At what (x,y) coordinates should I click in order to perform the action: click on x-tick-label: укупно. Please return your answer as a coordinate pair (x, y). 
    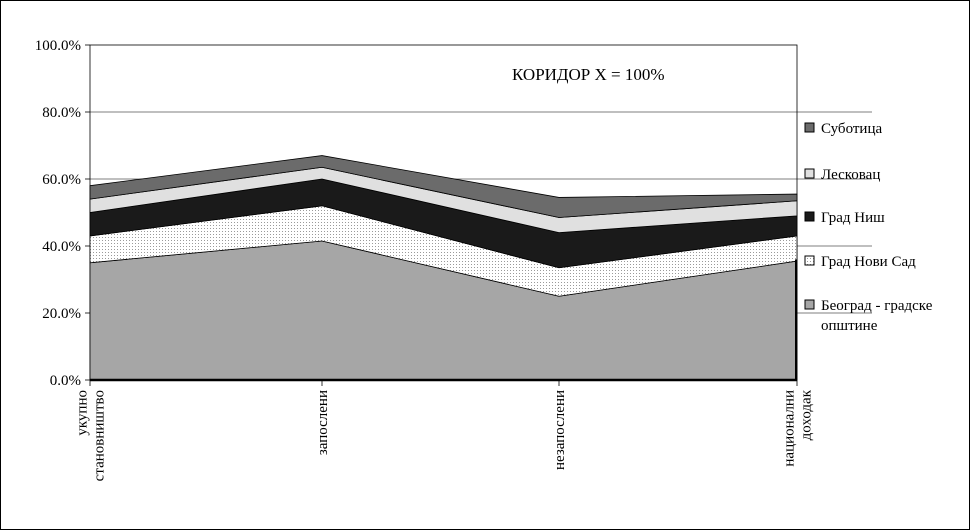
    Looking at the image, I should click on (83, 413).